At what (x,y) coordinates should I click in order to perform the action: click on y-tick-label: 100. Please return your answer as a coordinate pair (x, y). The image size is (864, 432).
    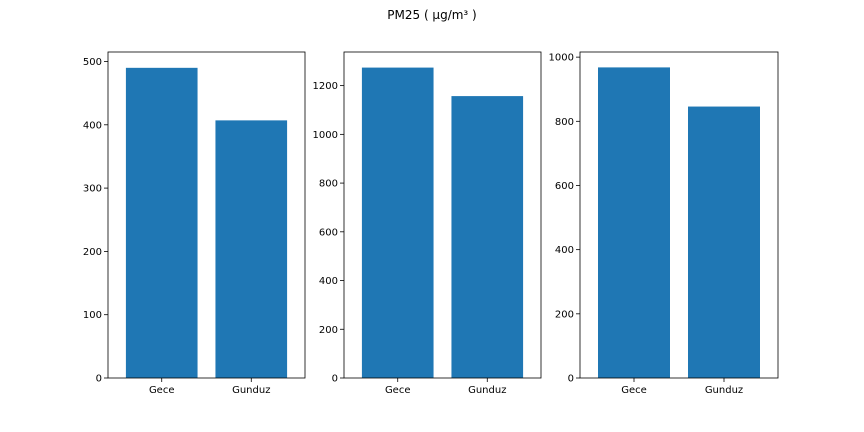
    Looking at the image, I should click on (92, 315).